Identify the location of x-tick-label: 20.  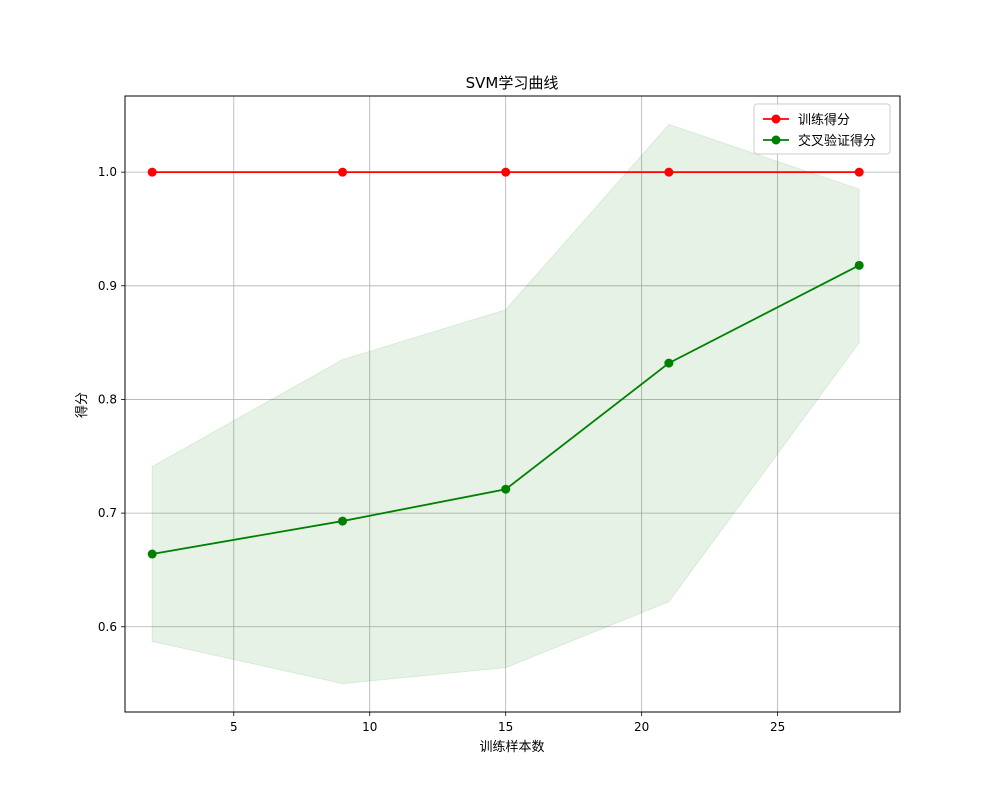
(641, 727).